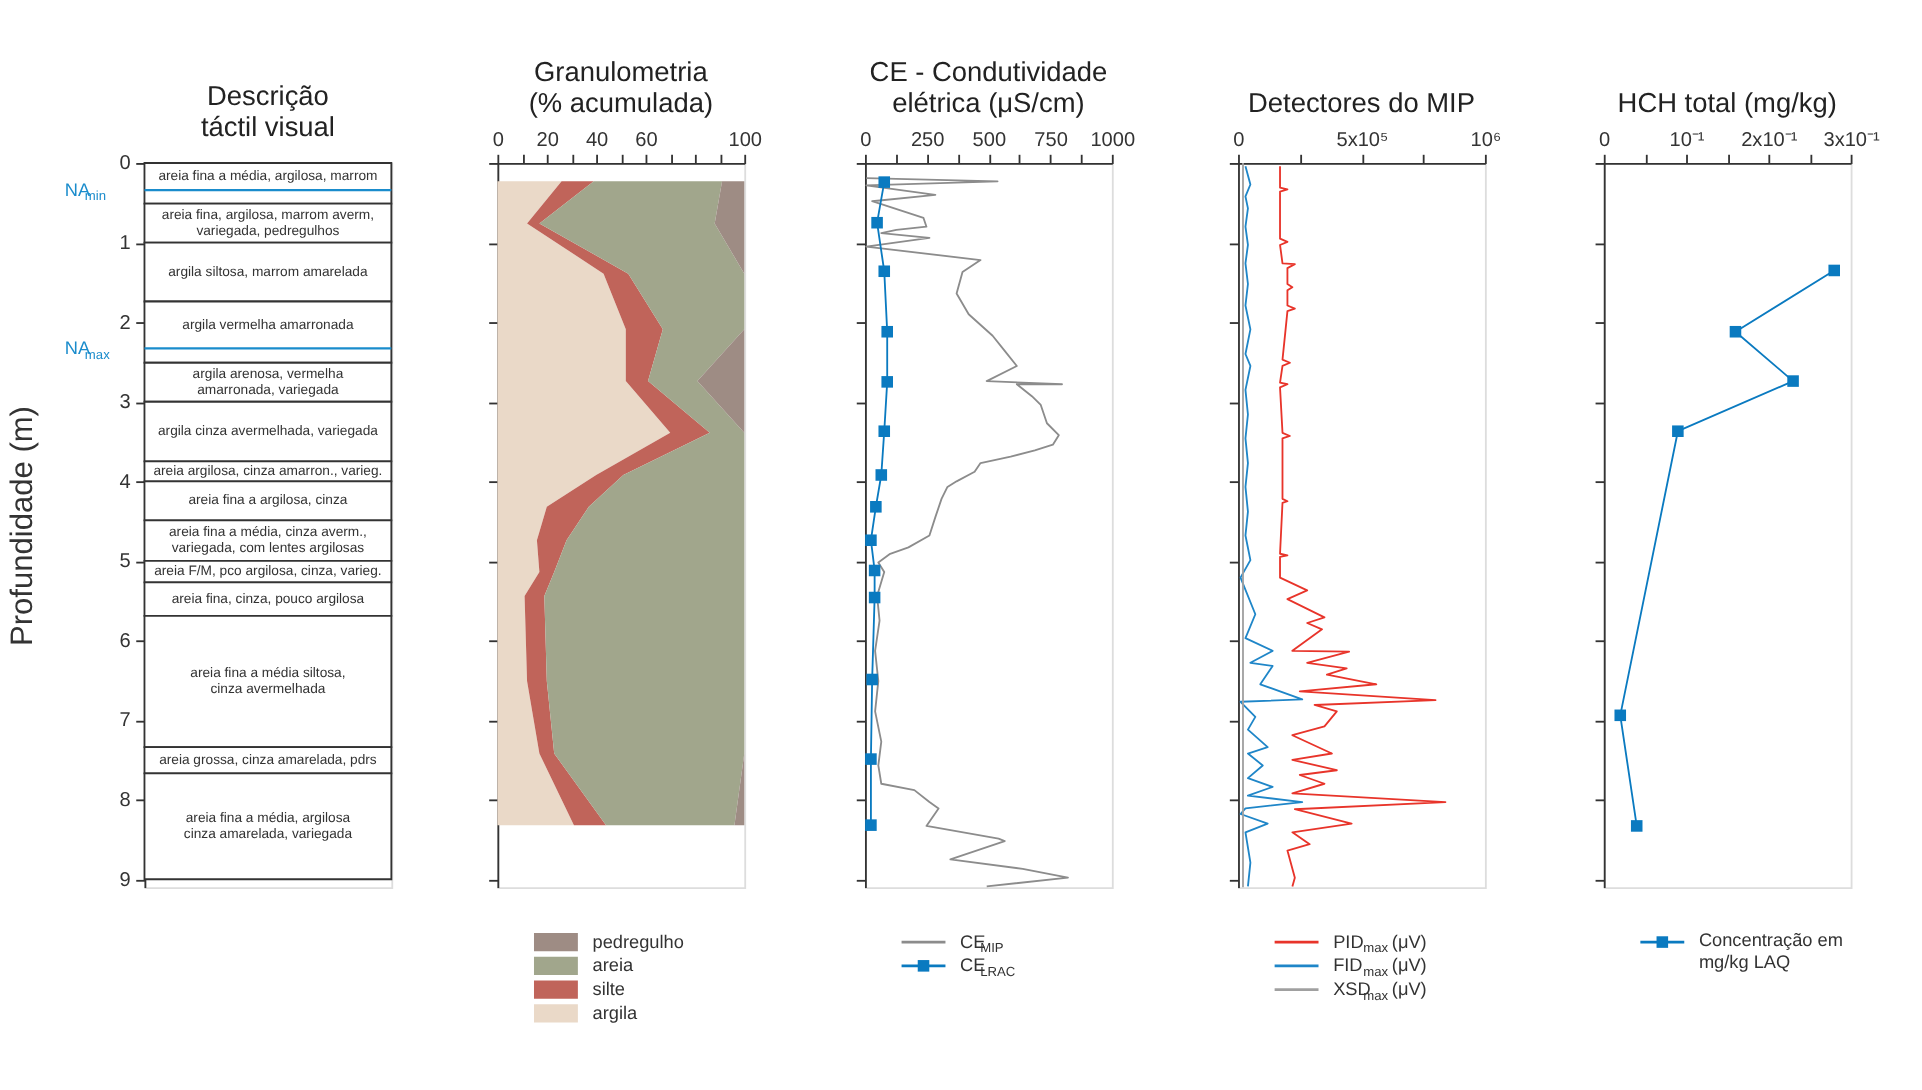 The width and height of the screenshot is (1922, 1090). I want to click on y-tick-label: 1, so click(125, 244).